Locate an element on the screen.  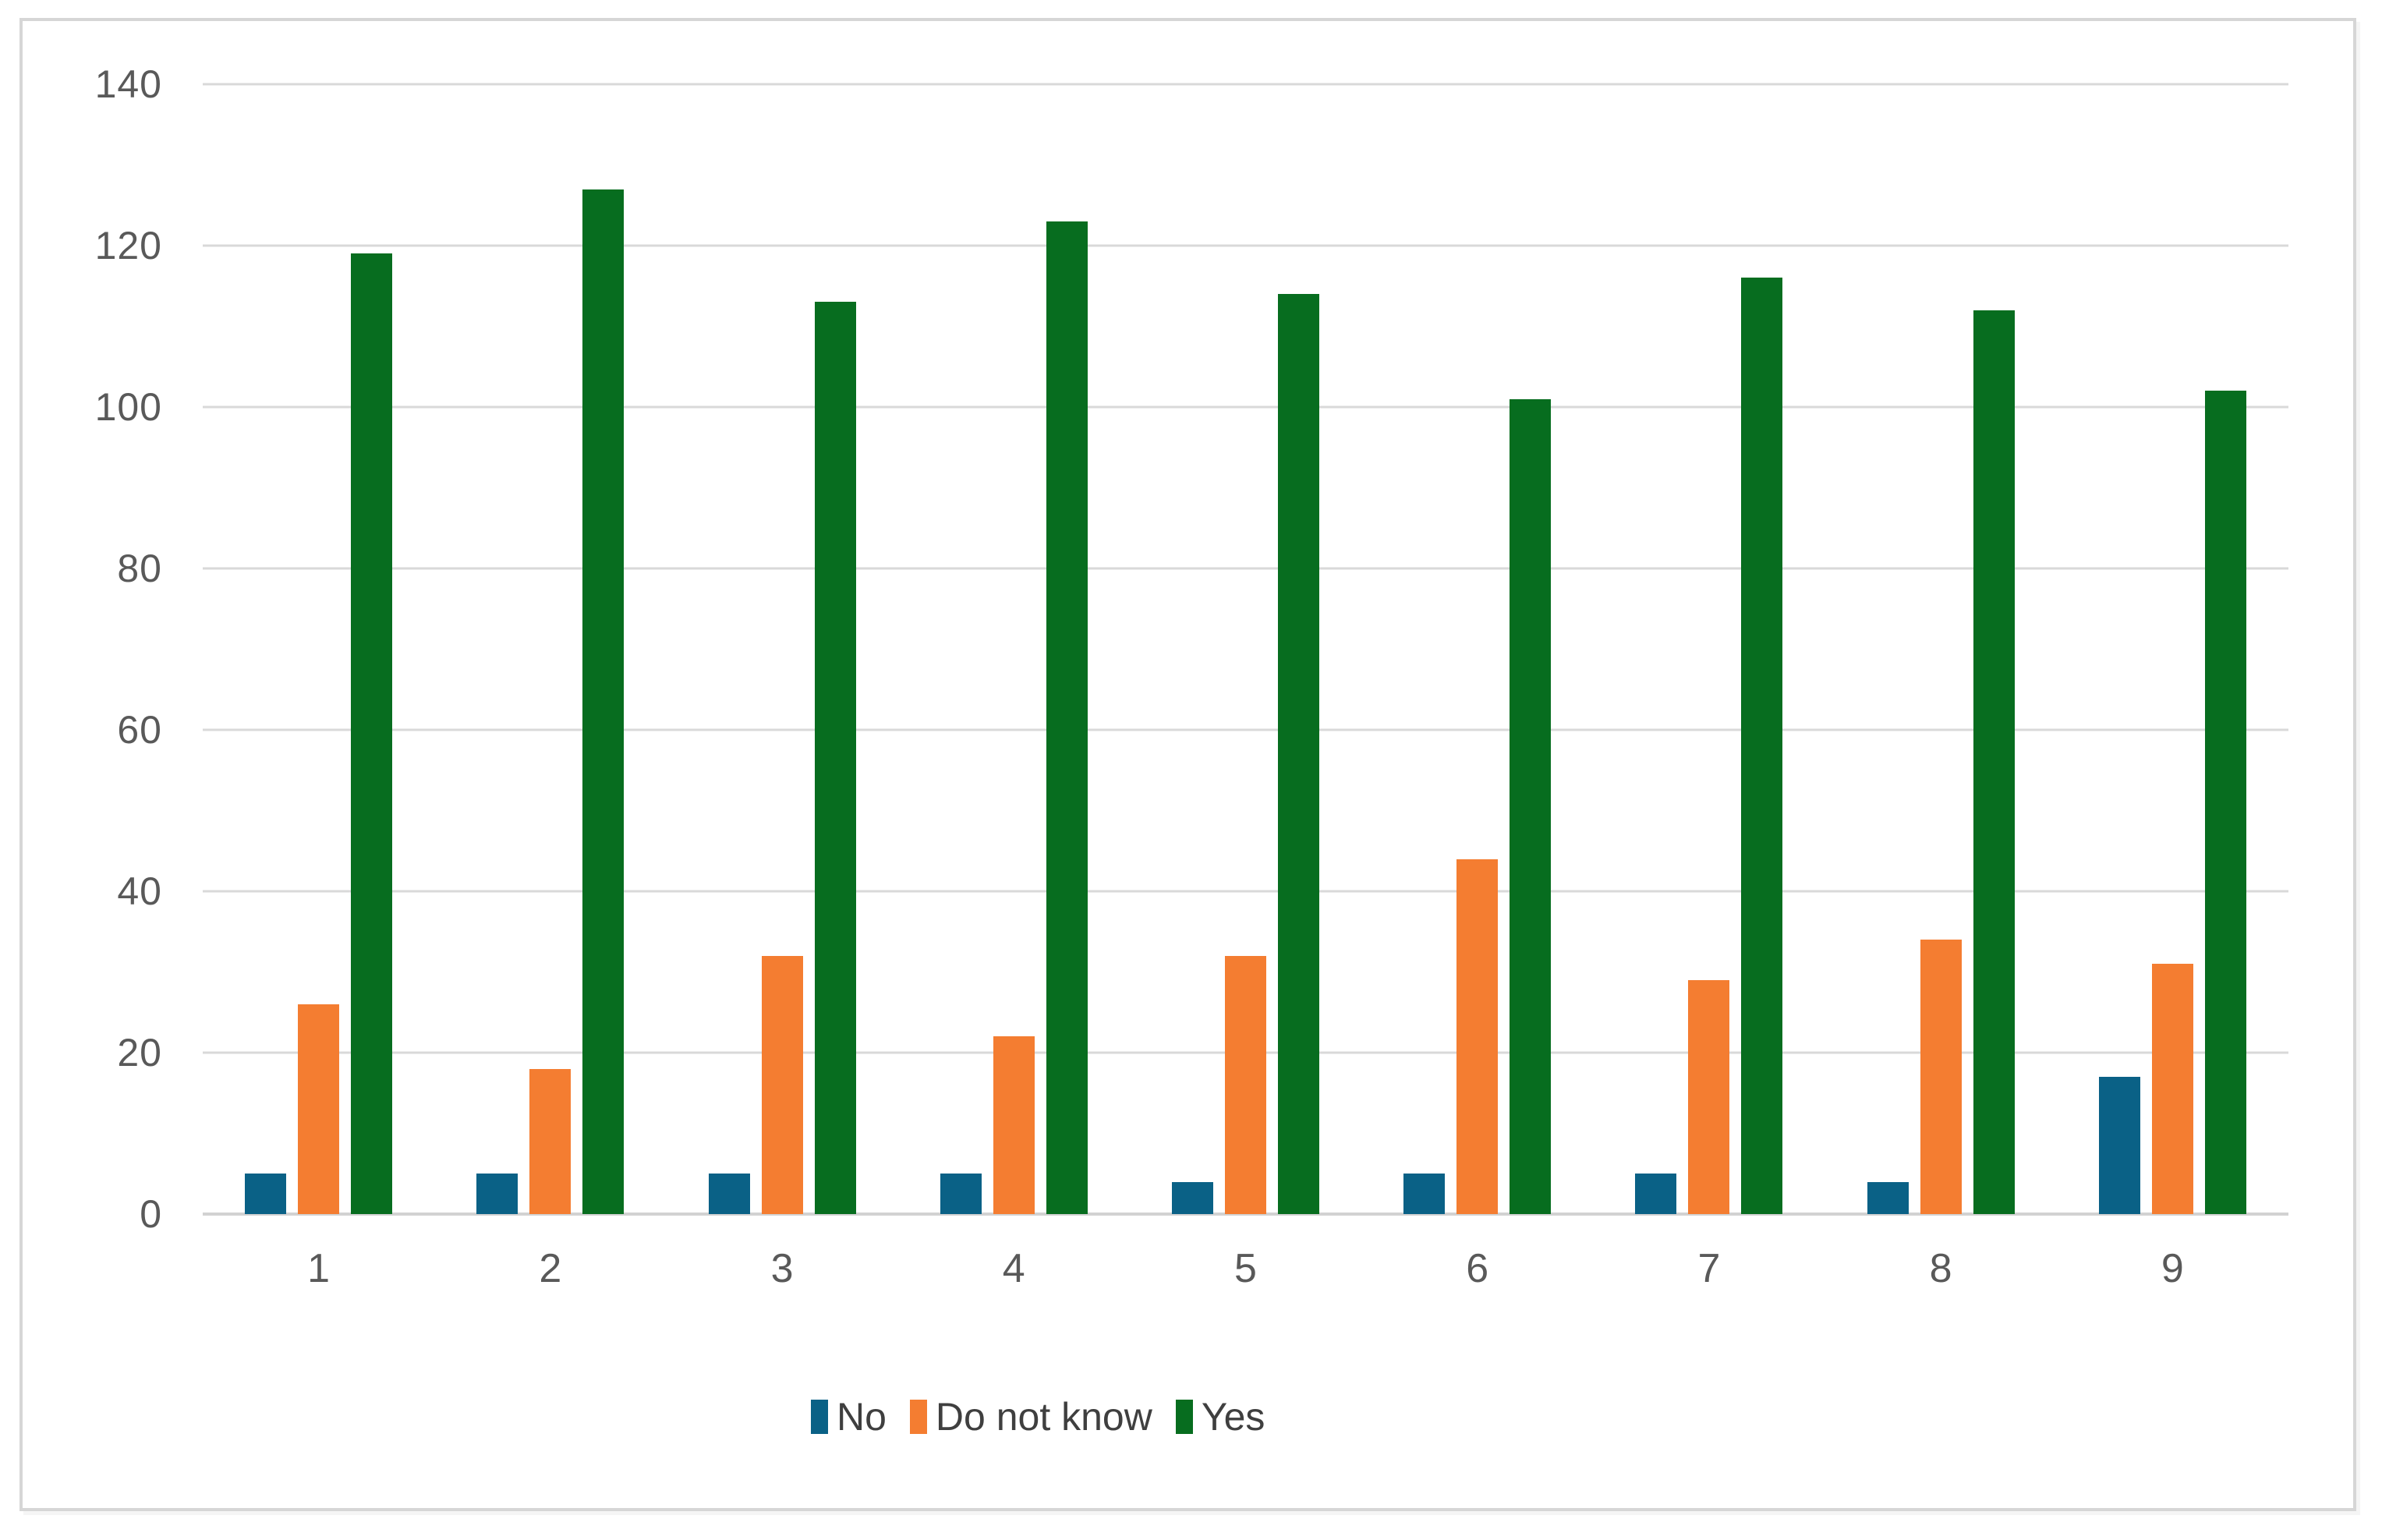
legend-item-do-not-know: Do not know is located at coordinates (1030, 1417).